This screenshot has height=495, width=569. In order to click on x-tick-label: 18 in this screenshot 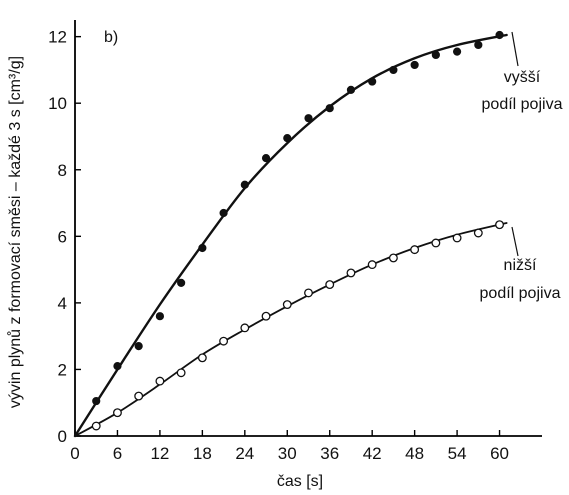, I will do `click(202, 453)`.